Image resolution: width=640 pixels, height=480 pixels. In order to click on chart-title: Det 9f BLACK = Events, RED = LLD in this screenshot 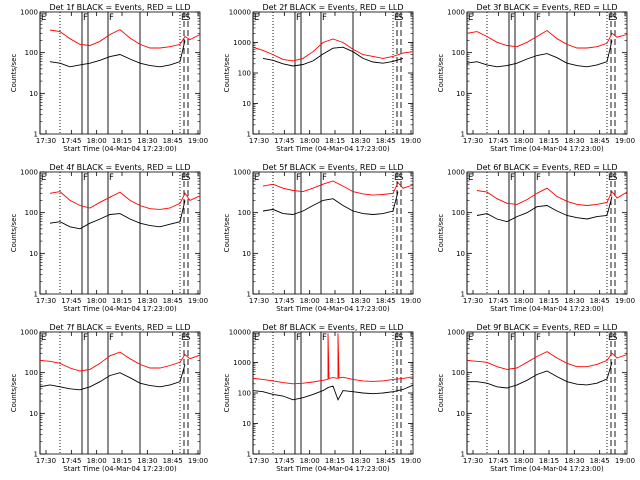, I will do `click(546, 327)`.